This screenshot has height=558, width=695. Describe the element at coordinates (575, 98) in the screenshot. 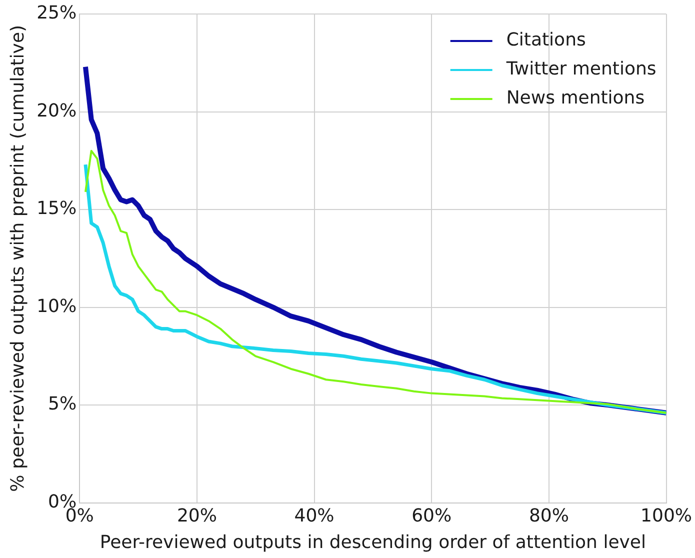

I see `legend-label: News mentions` at that location.